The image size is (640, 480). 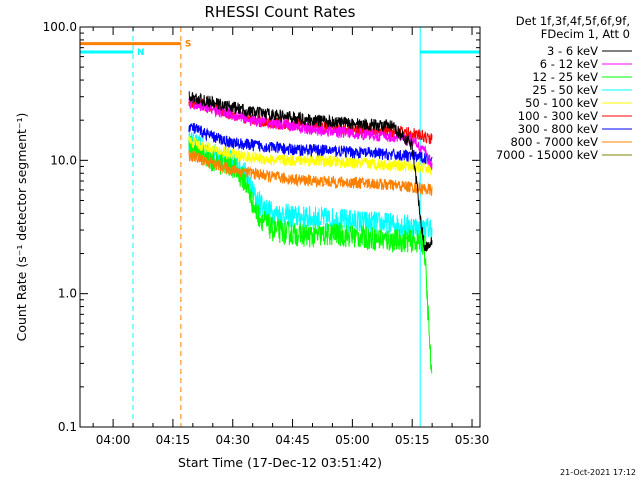 I want to click on legend-entry-label: 300 - 800 keV, so click(x=558, y=129).